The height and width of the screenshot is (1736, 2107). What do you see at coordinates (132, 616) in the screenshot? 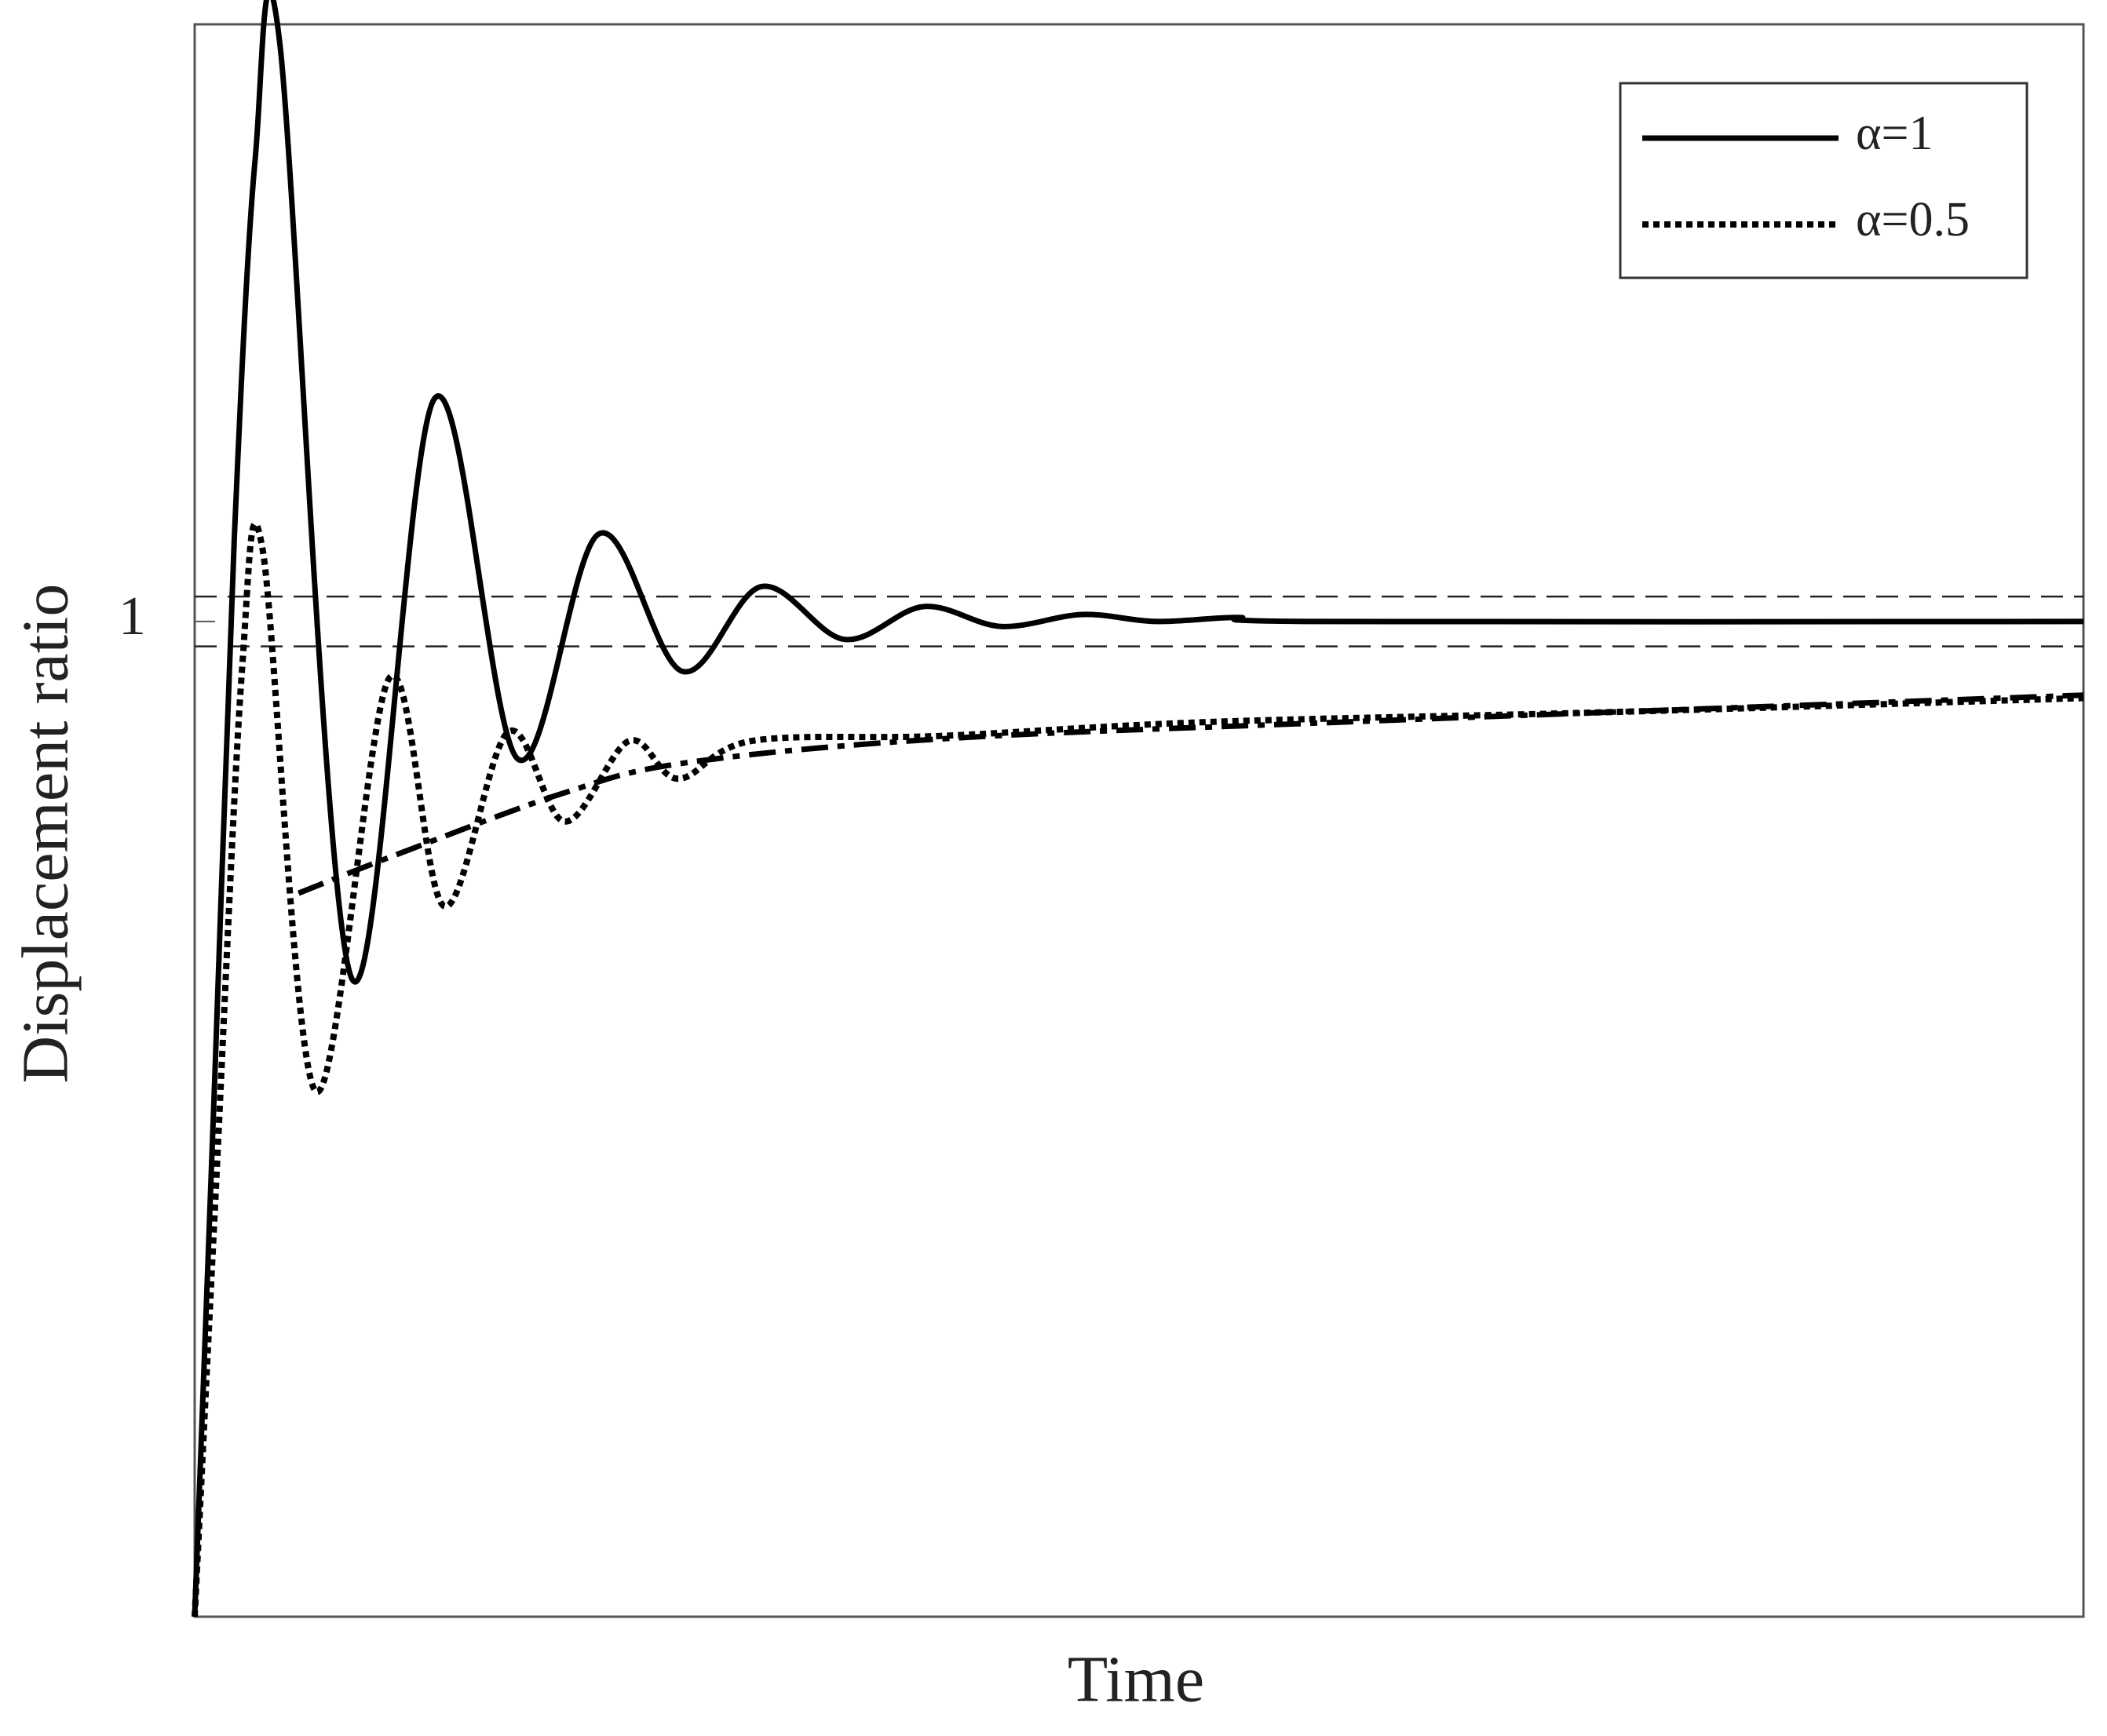
I see `y-tick-label: 1` at bounding box center [132, 616].